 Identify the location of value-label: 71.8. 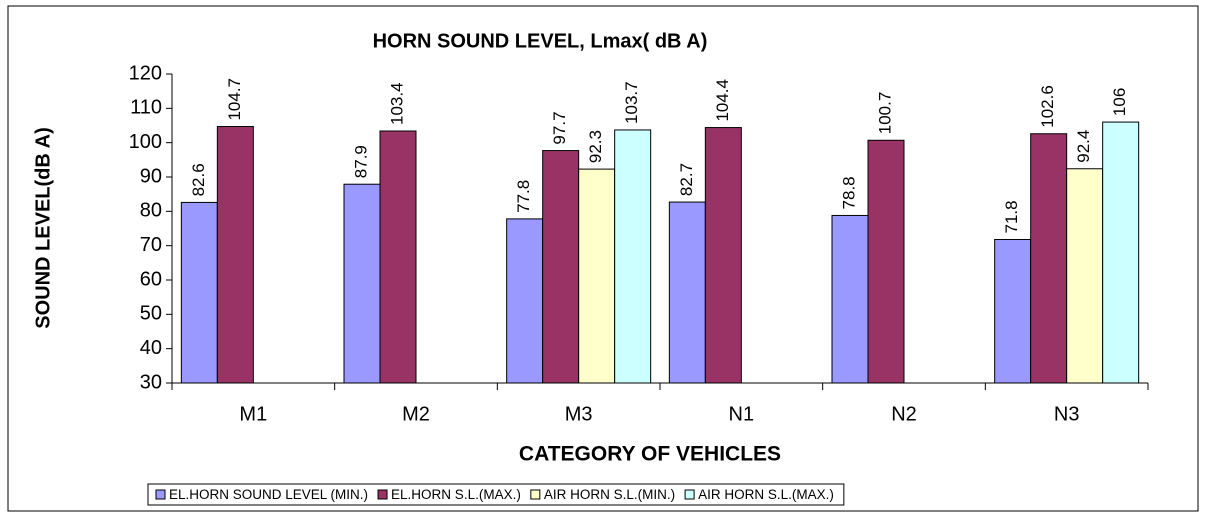
(1011, 216).